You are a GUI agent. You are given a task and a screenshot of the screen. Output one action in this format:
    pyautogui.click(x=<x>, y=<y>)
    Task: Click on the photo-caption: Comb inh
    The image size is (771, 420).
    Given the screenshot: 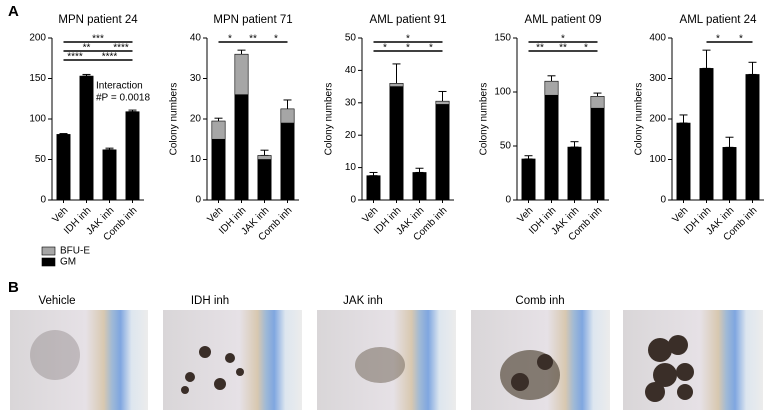 What is the action you would take?
    pyautogui.click(x=539, y=301)
    